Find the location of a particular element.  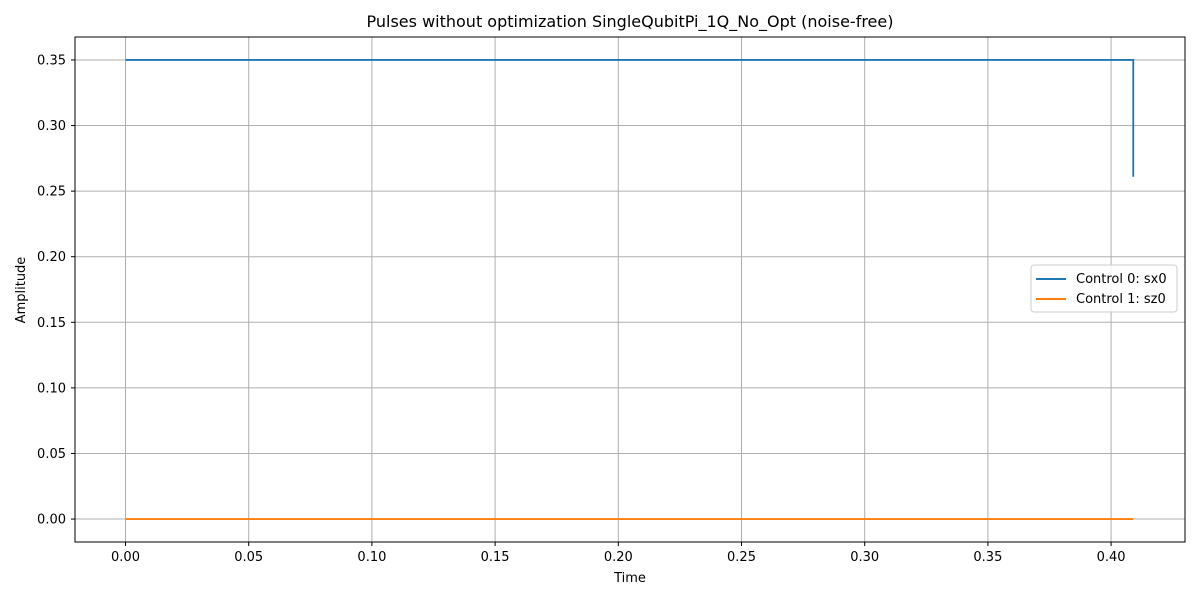

x-tick-label: 0.05 is located at coordinates (248, 557).